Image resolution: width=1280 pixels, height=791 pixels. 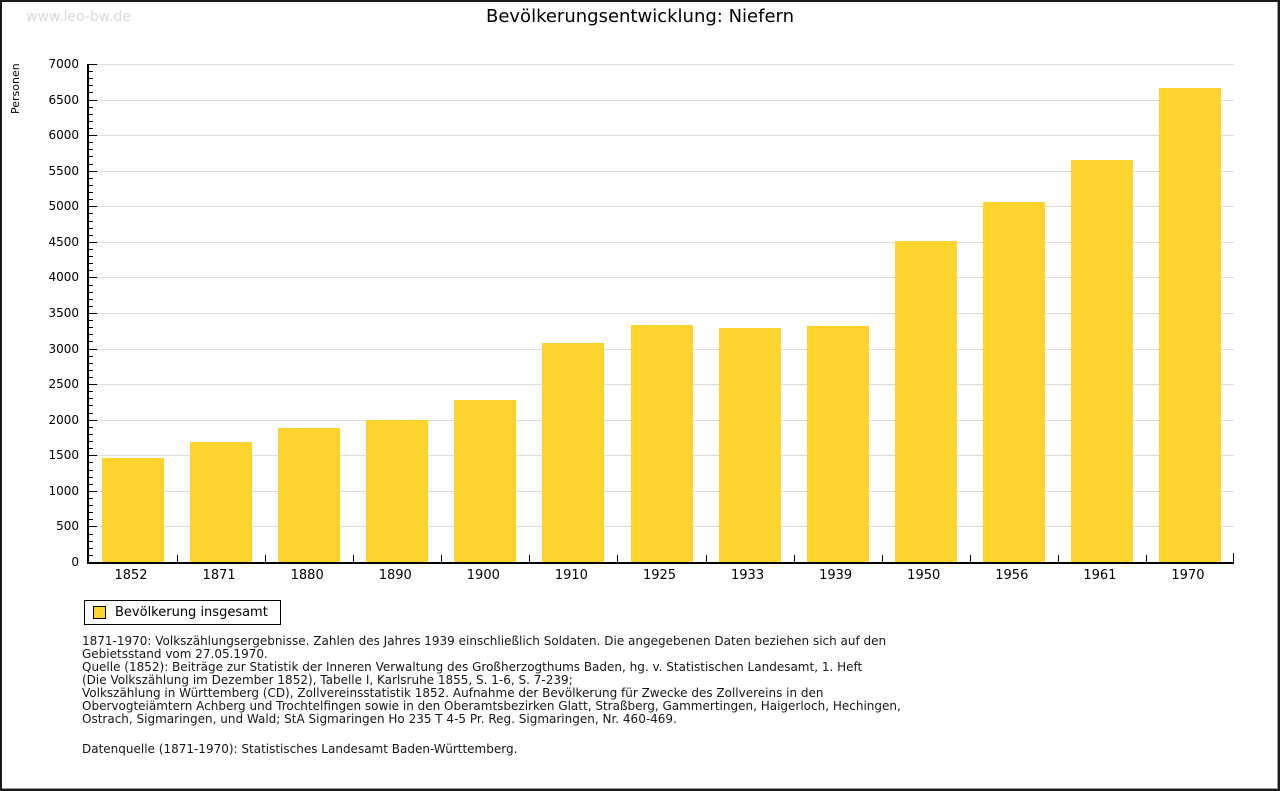 I want to click on y-tick-label: 5000, so click(x=63, y=206).